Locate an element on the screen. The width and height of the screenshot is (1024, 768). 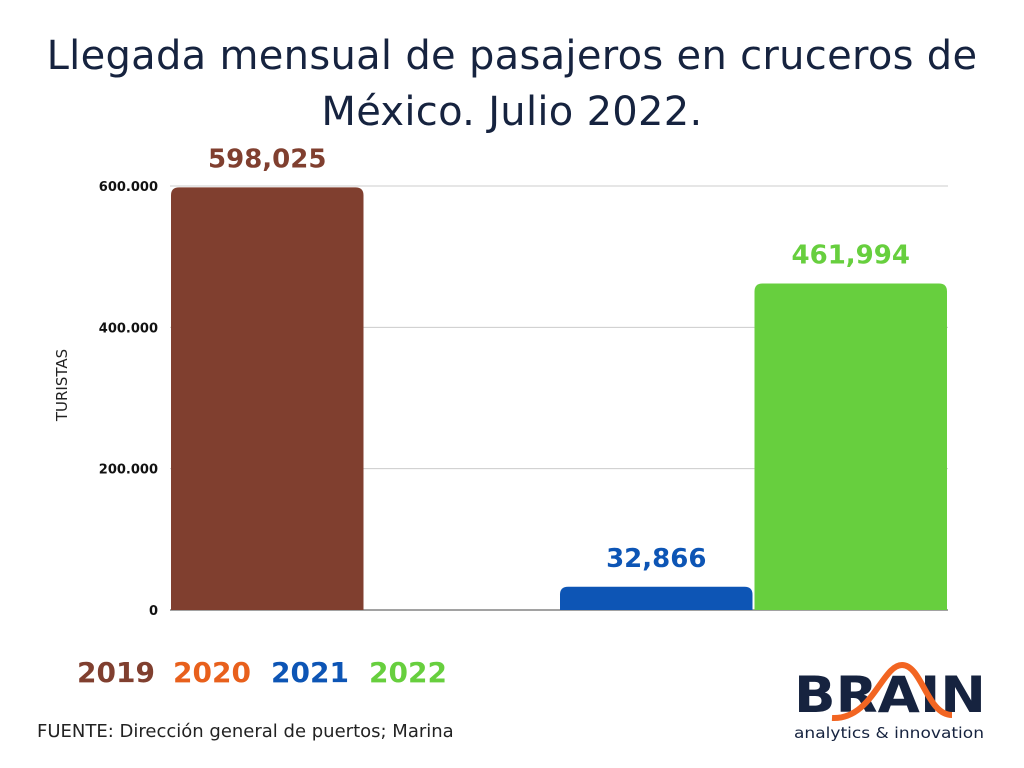
y-tick-label: 0 is located at coordinates (153, 611).